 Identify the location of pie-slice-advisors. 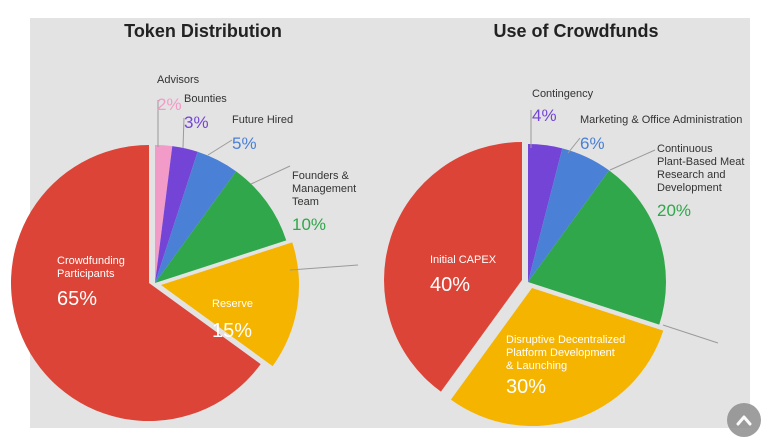
(164, 214).